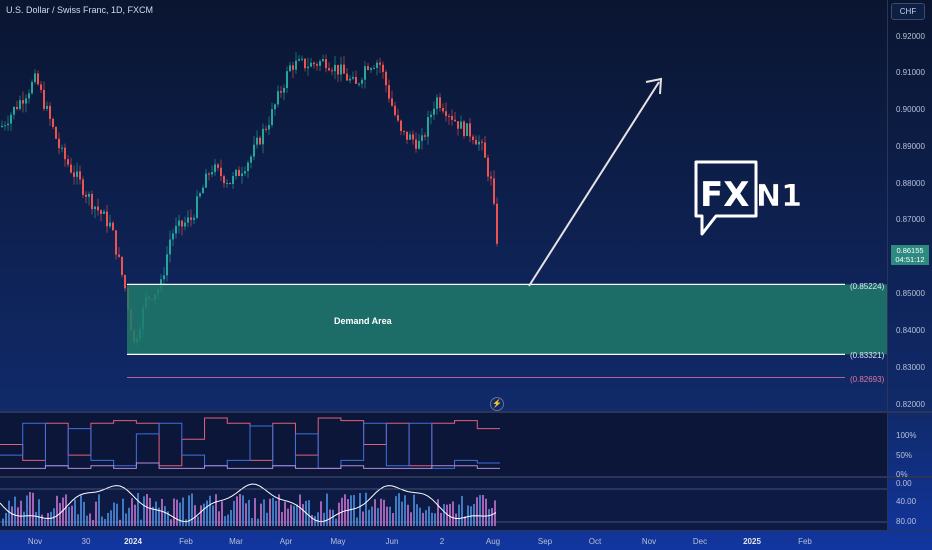 This screenshot has height=550, width=932. What do you see at coordinates (35, 541) in the screenshot?
I see `time-axis-label: Nov` at bounding box center [35, 541].